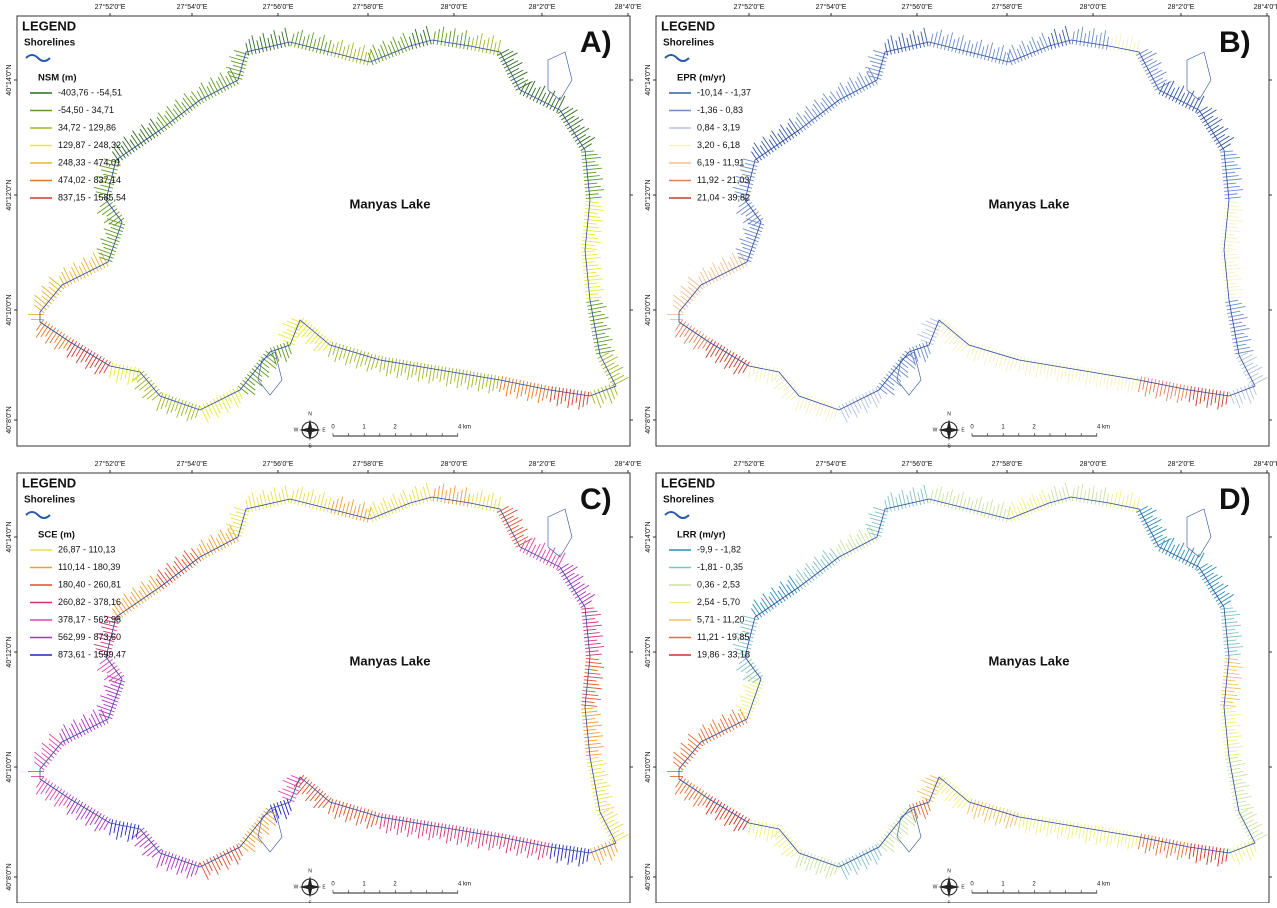  I want to click on legend-heading: LEGEND, so click(49, 482).